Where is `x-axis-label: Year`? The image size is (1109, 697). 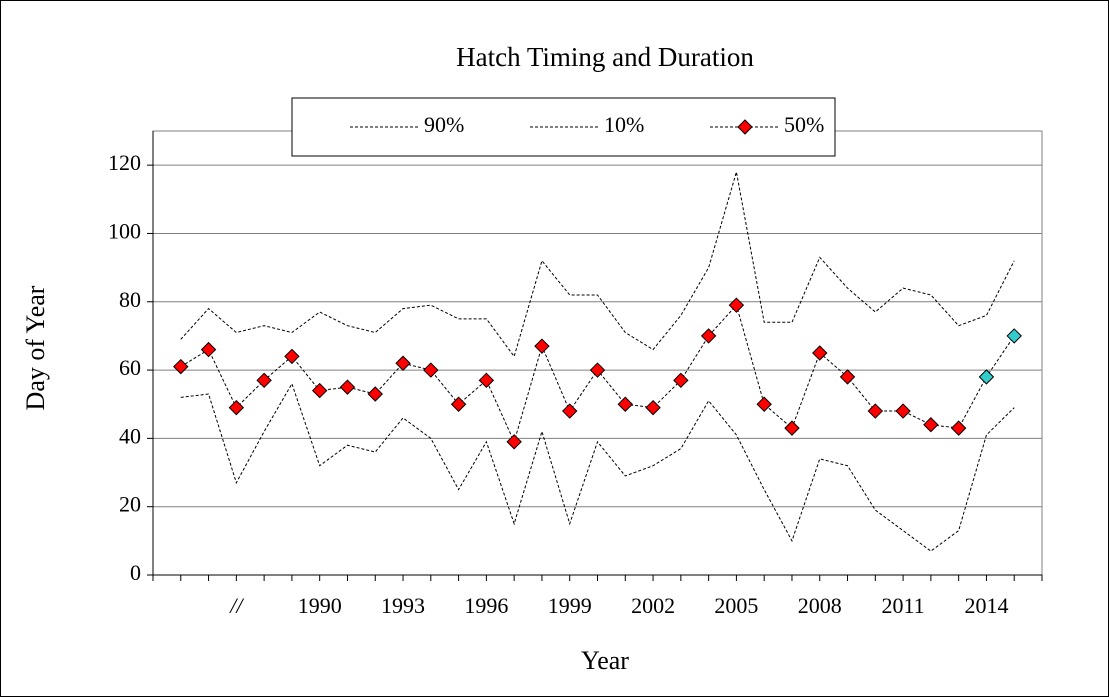
x-axis-label: Year is located at coordinates (605, 660).